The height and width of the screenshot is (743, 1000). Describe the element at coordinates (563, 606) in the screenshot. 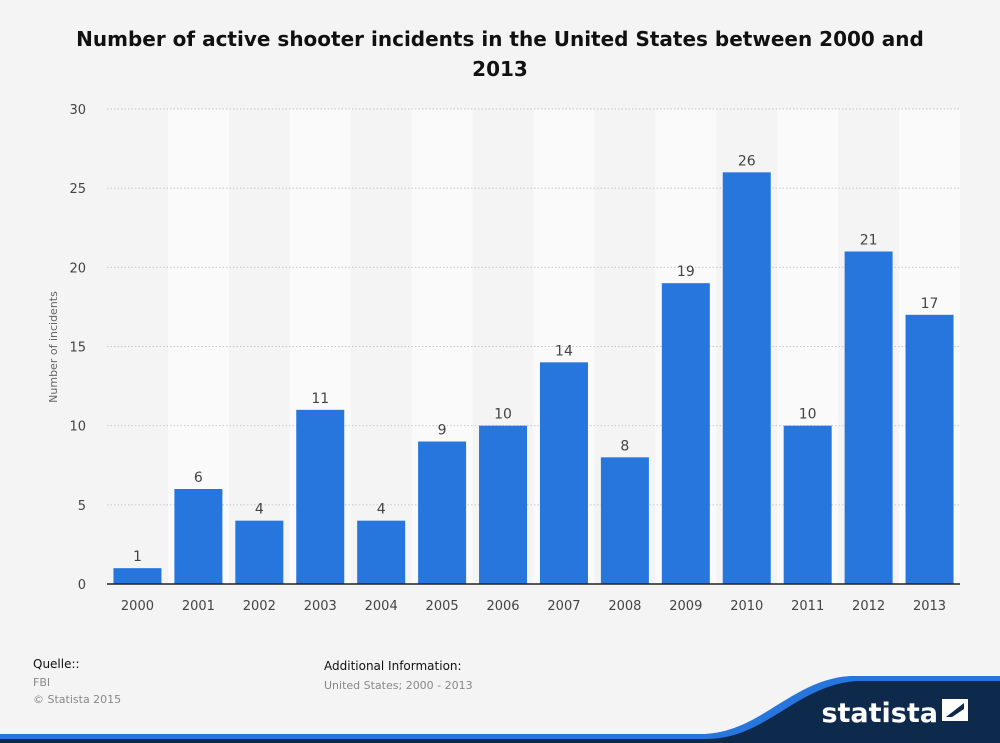

I see `x-tick-label: 2007` at that location.